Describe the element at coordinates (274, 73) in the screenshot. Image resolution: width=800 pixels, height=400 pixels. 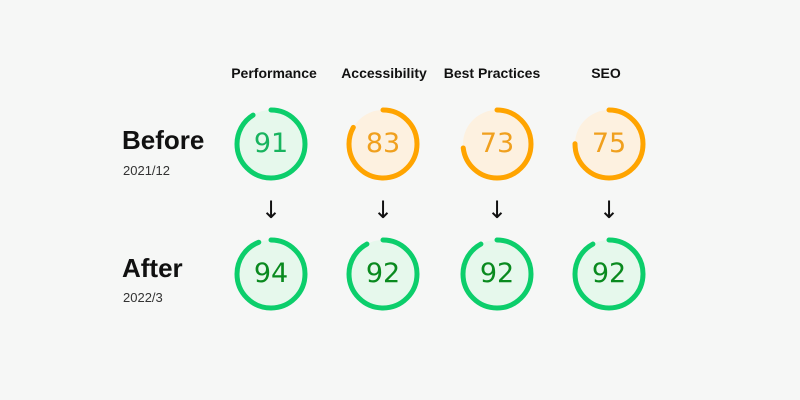
I see `column-header-performance: Performance` at that location.